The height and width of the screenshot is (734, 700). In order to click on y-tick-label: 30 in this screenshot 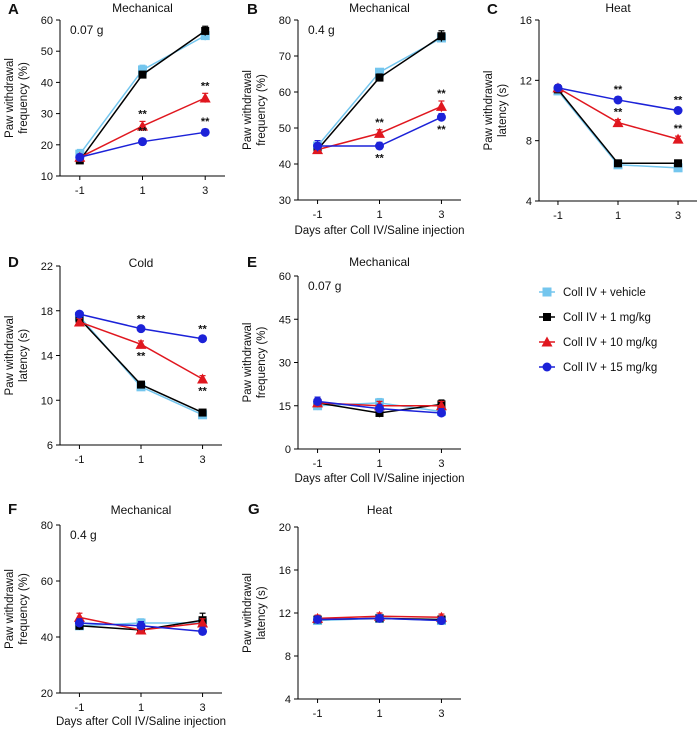, I will do `click(285, 364)`.